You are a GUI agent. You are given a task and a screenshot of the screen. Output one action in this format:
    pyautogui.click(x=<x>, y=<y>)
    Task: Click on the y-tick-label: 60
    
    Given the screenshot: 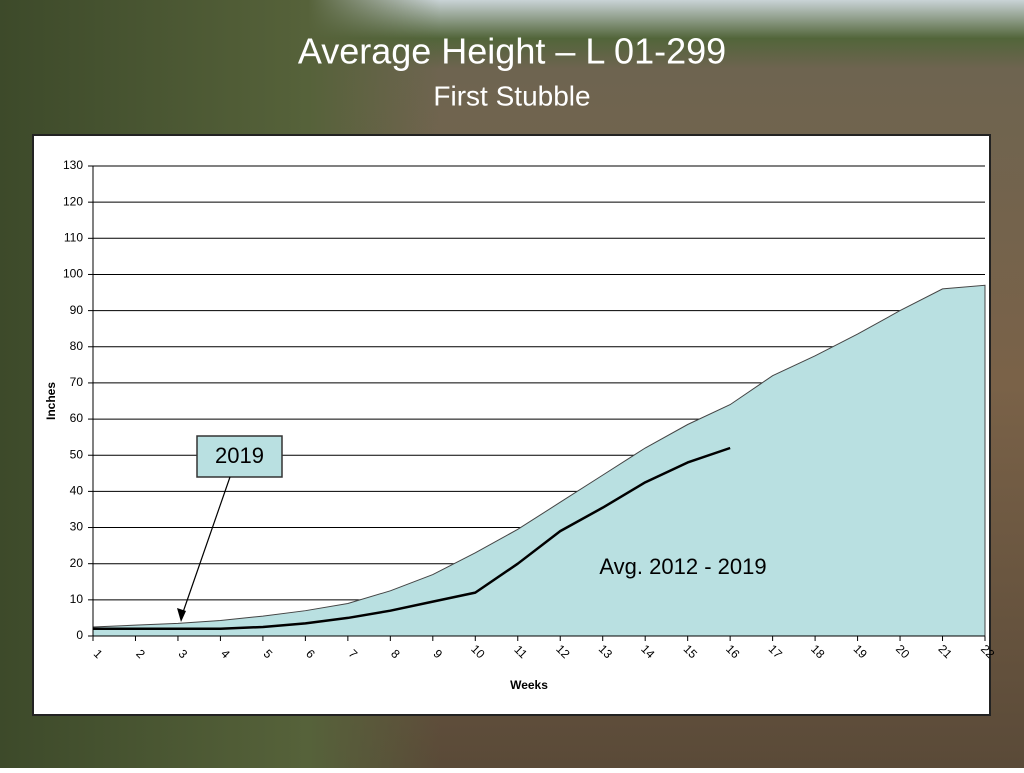 What is the action you would take?
    pyautogui.click(x=77, y=418)
    